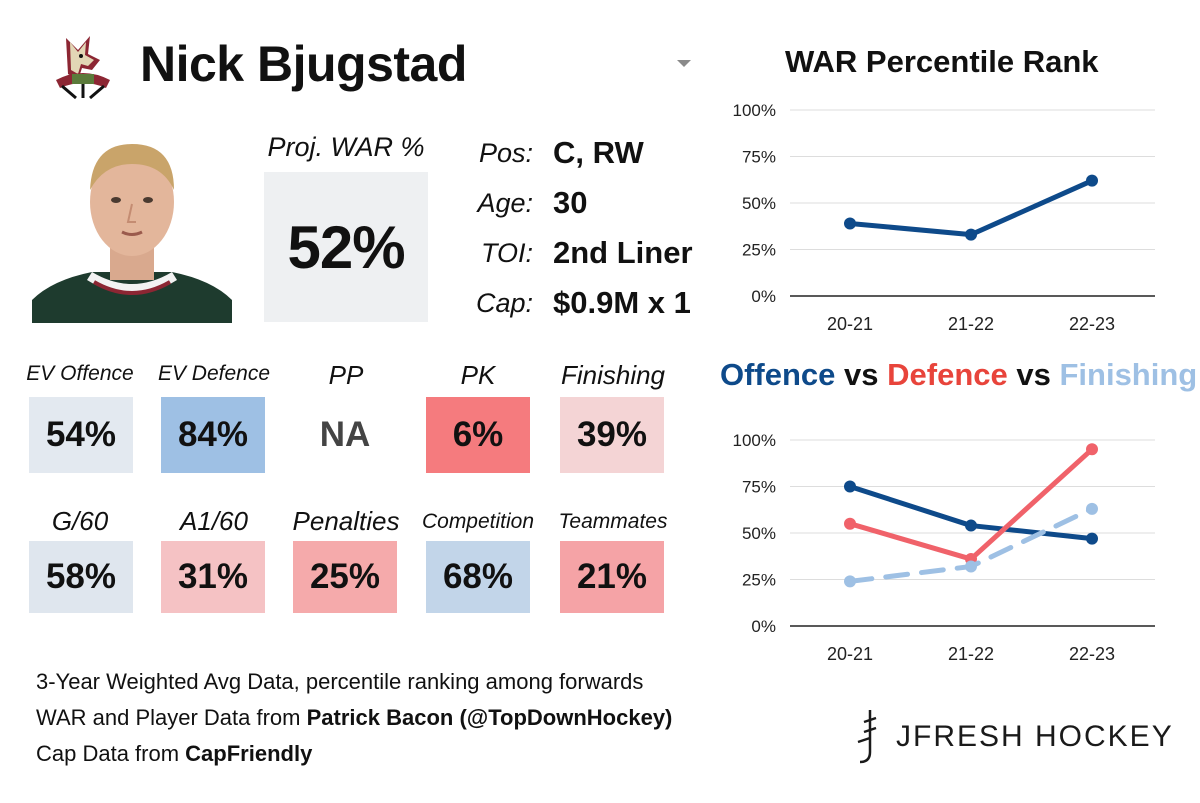  Describe the element at coordinates (111, 753) in the screenshot. I see `footer-line-3-prefix: Cap Data from` at that location.